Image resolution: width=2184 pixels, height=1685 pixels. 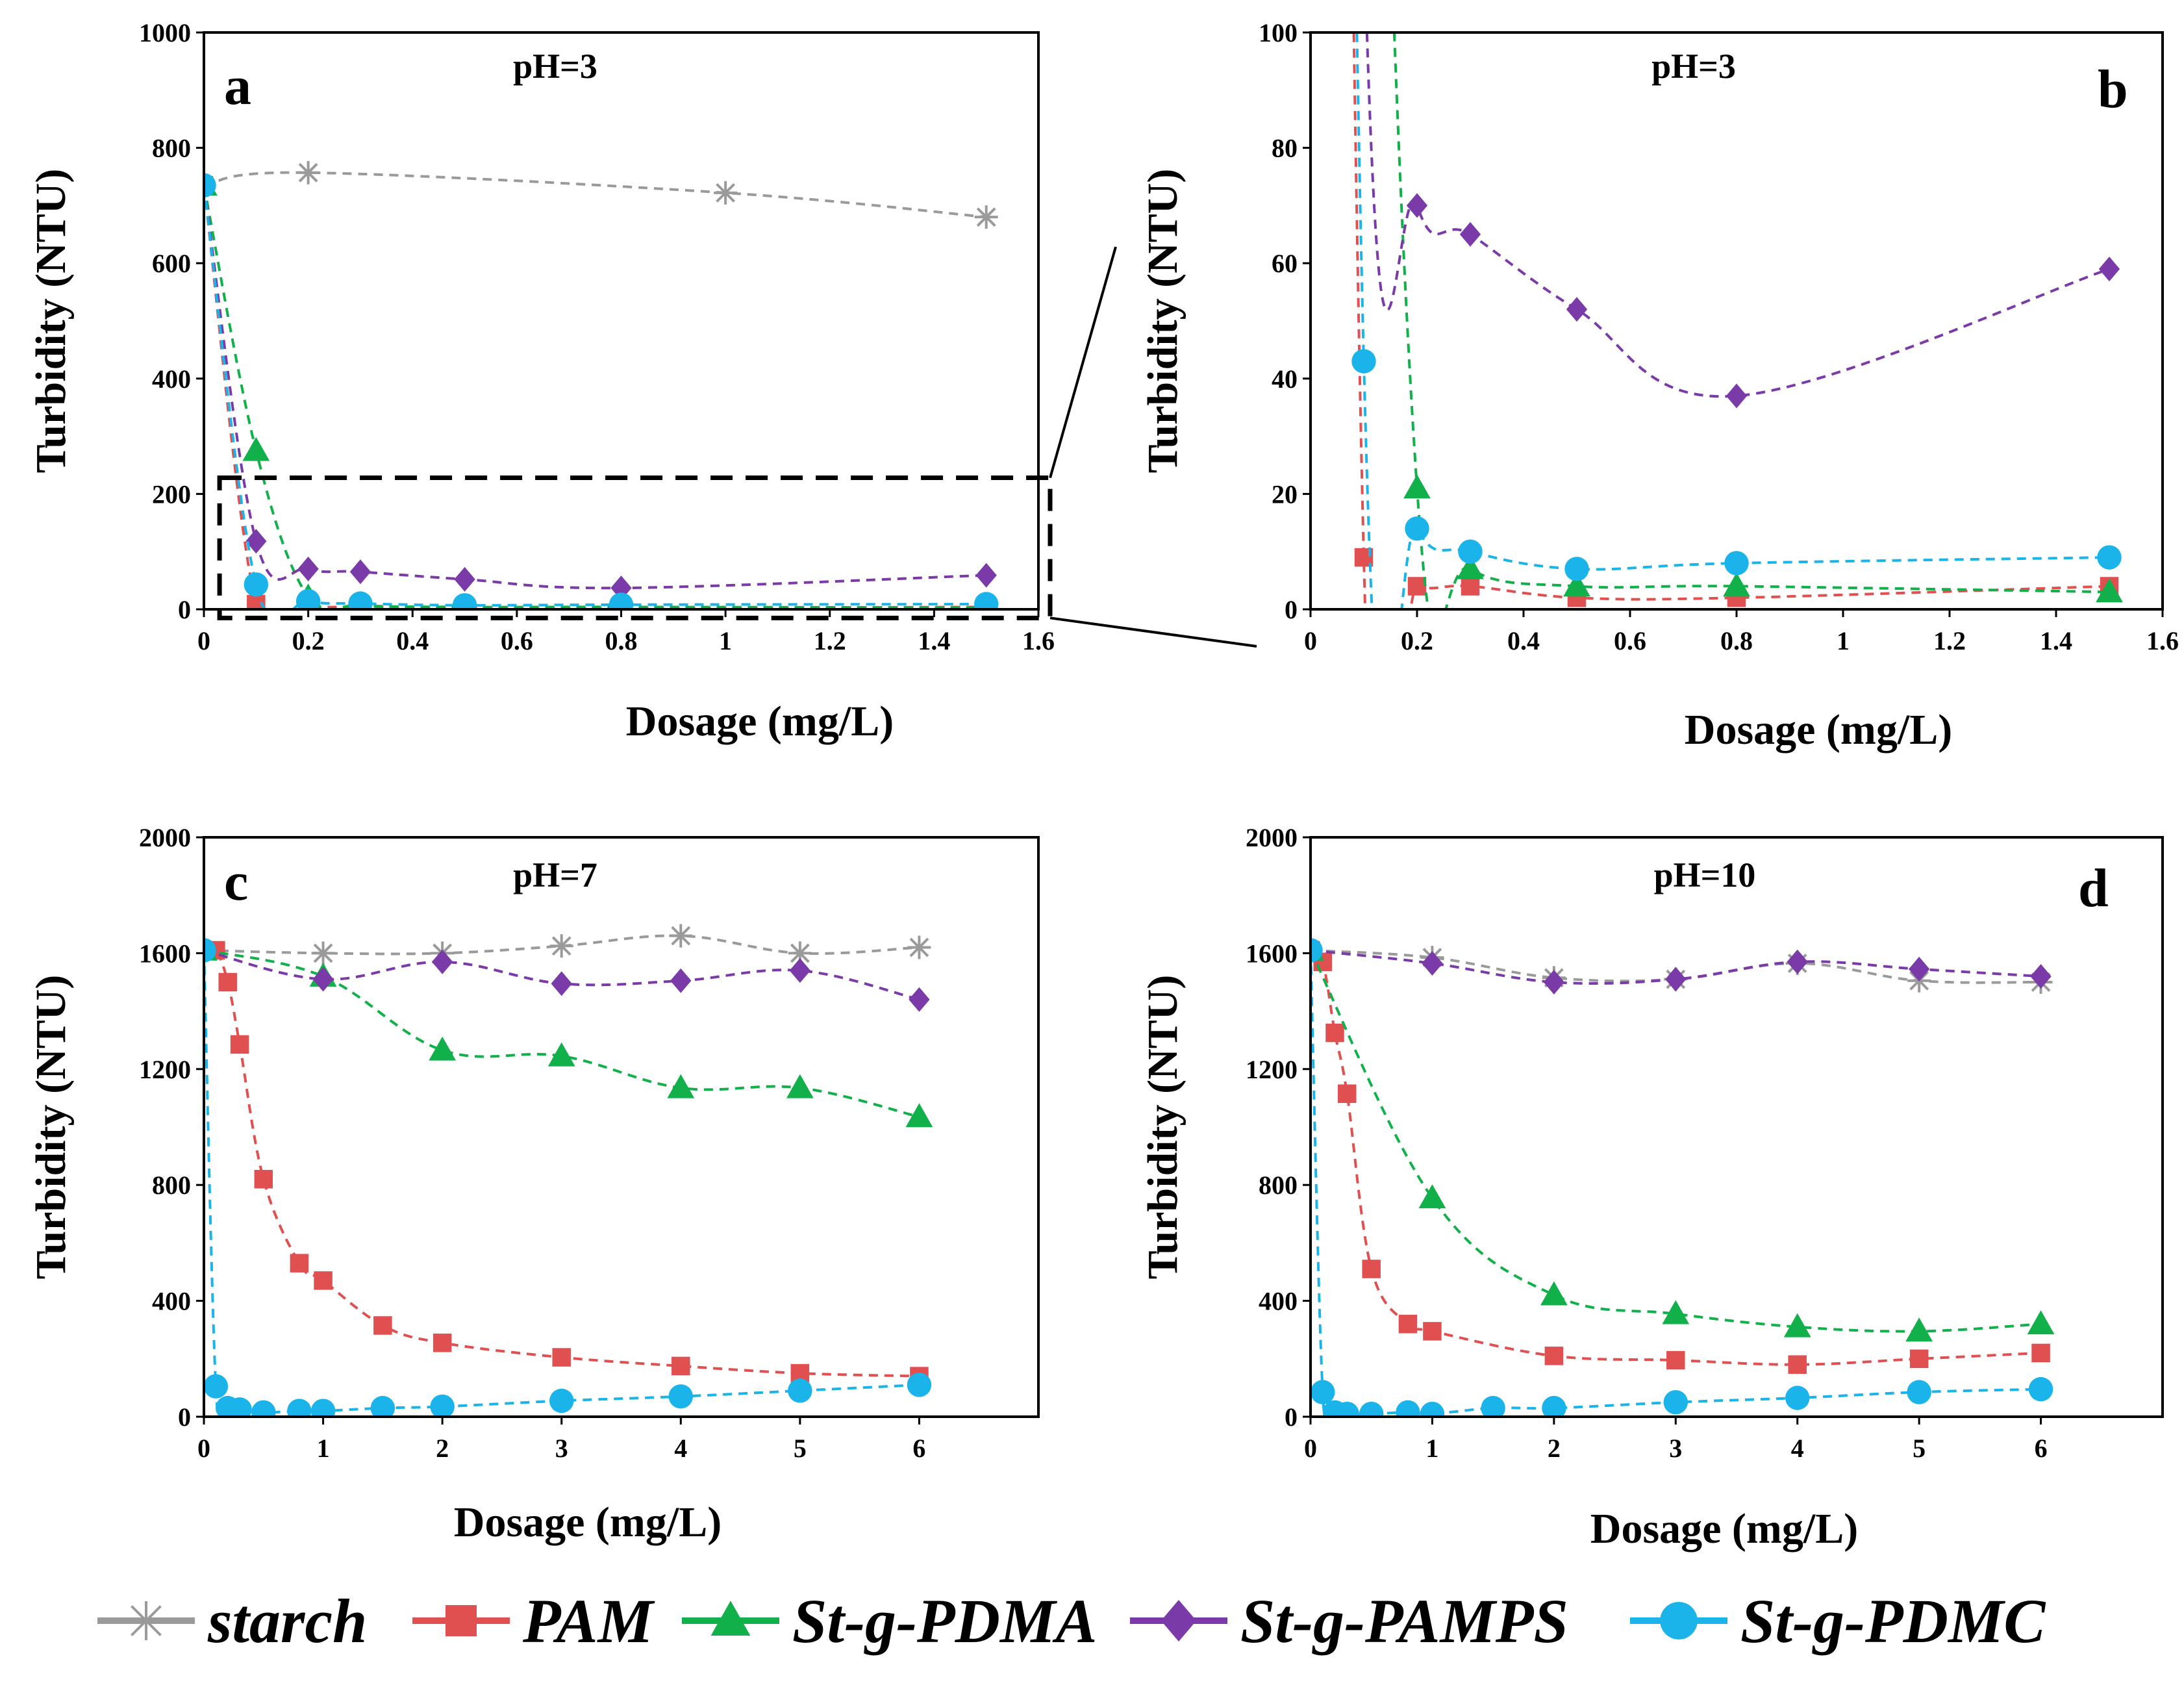 I want to click on y-tick-label: 100, so click(x=1278, y=32).